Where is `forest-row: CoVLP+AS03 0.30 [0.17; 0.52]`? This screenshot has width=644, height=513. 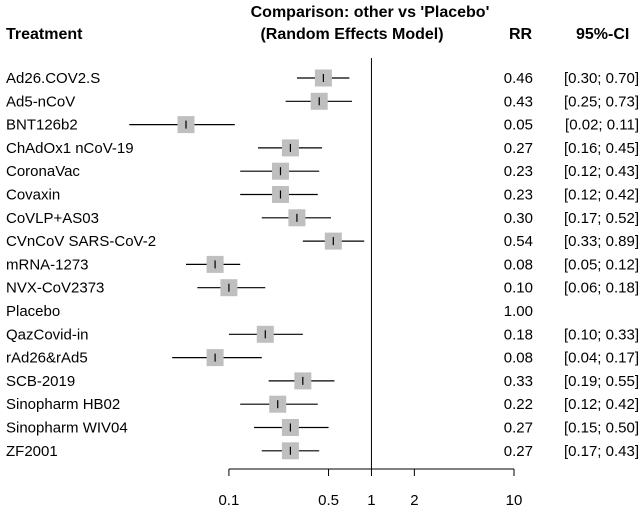 forest-row: CoVLP+AS03 0.30 [0.17; 0.52] is located at coordinates (322, 218).